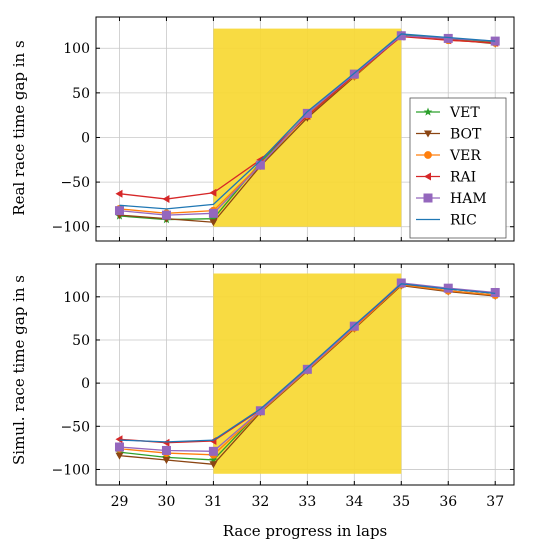 The height and width of the screenshot is (550, 534). What do you see at coordinates (354, 502) in the screenshot?
I see `x-tick-label: 34` at bounding box center [354, 502].